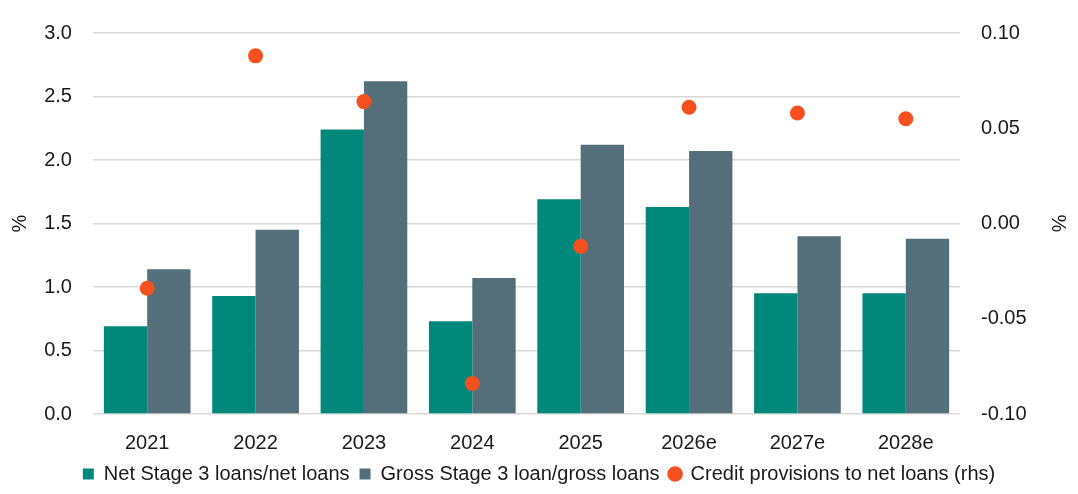 Image resolution: width=1078 pixels, height=494 pixels. Describe the element at coordinates (58, 95) in the screenshot. I see `y-tick-label: 2.5` at that location.